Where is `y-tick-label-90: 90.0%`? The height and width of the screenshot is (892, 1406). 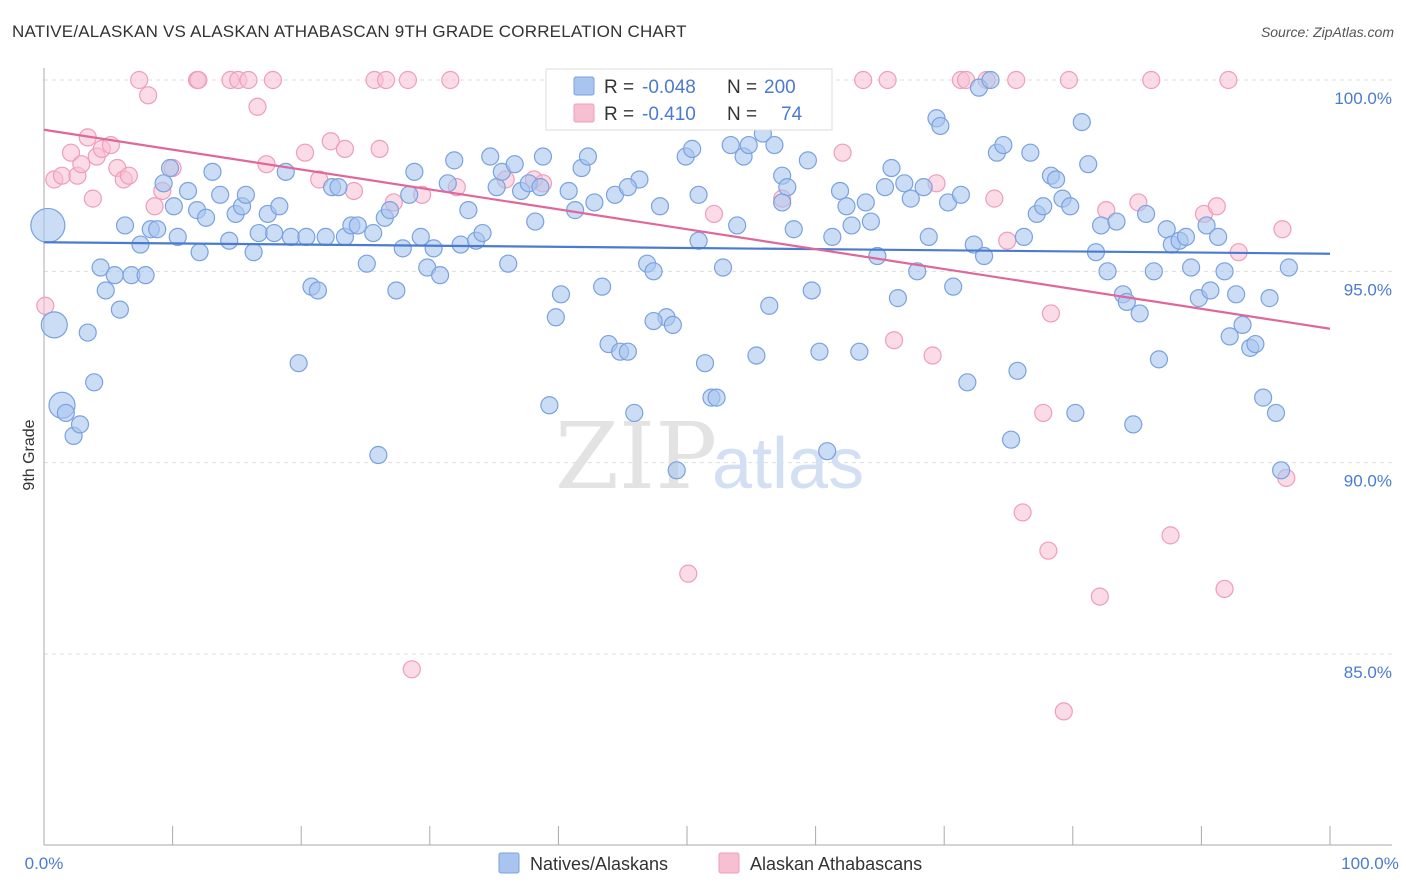
y-tick-label-90: 90.0% is located at coordinates (1368, 481).